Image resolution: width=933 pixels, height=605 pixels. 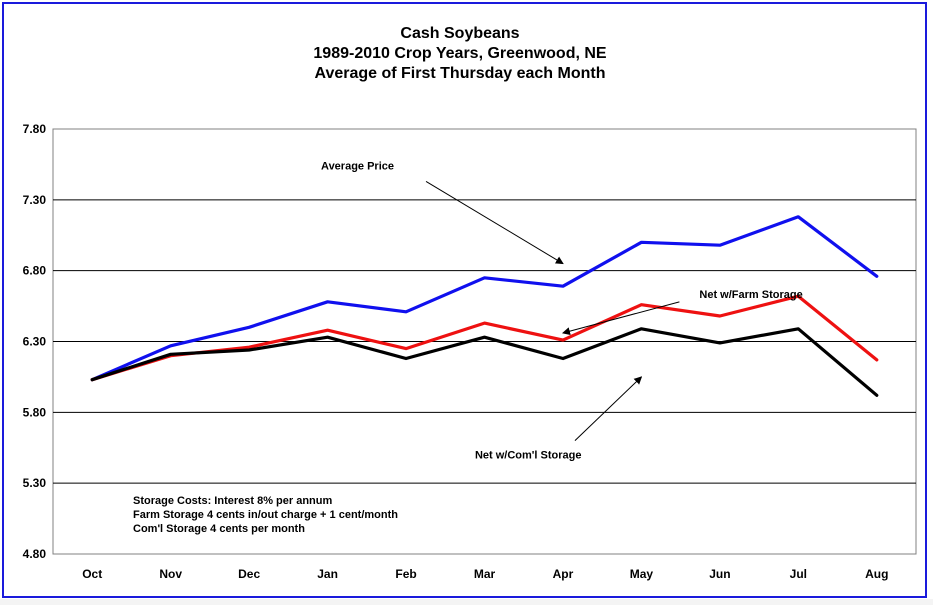 I want to click on x-tick-label: Jan, so click(x=327, y=574).